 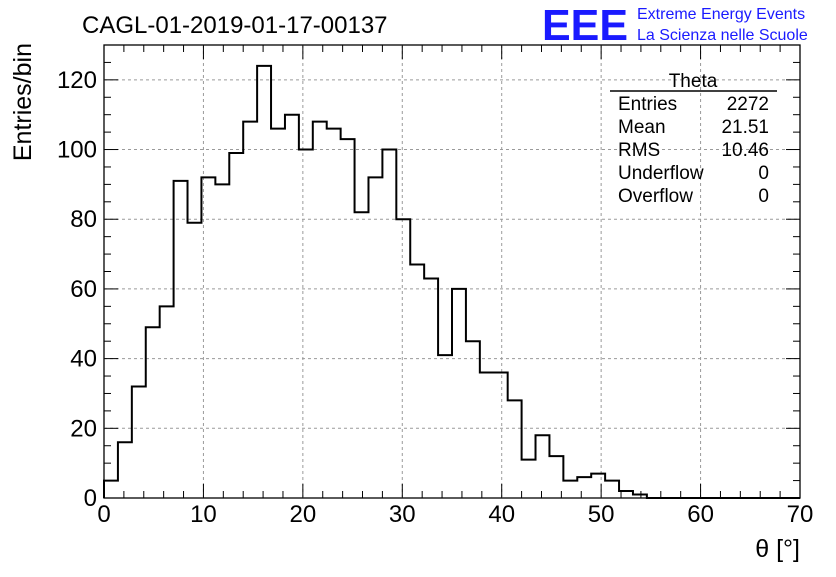 What do you see at coordinates (83, 219) in the screenshot?
I see `y-tick-label: 80` at bounding box center [83, 219].